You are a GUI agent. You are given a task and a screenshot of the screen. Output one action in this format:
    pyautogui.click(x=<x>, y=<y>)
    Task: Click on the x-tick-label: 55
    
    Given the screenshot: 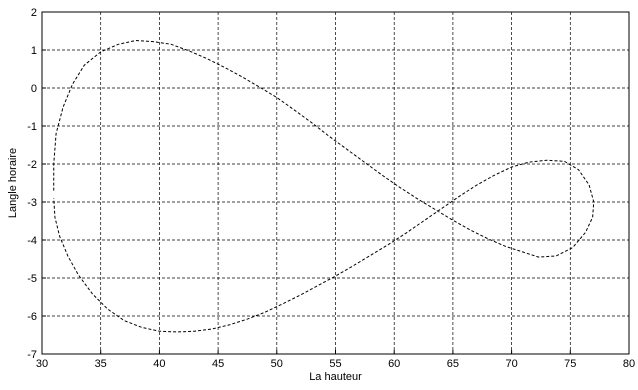 What is the action you would take?
    pyautogui.click(x=335, y=364)
    